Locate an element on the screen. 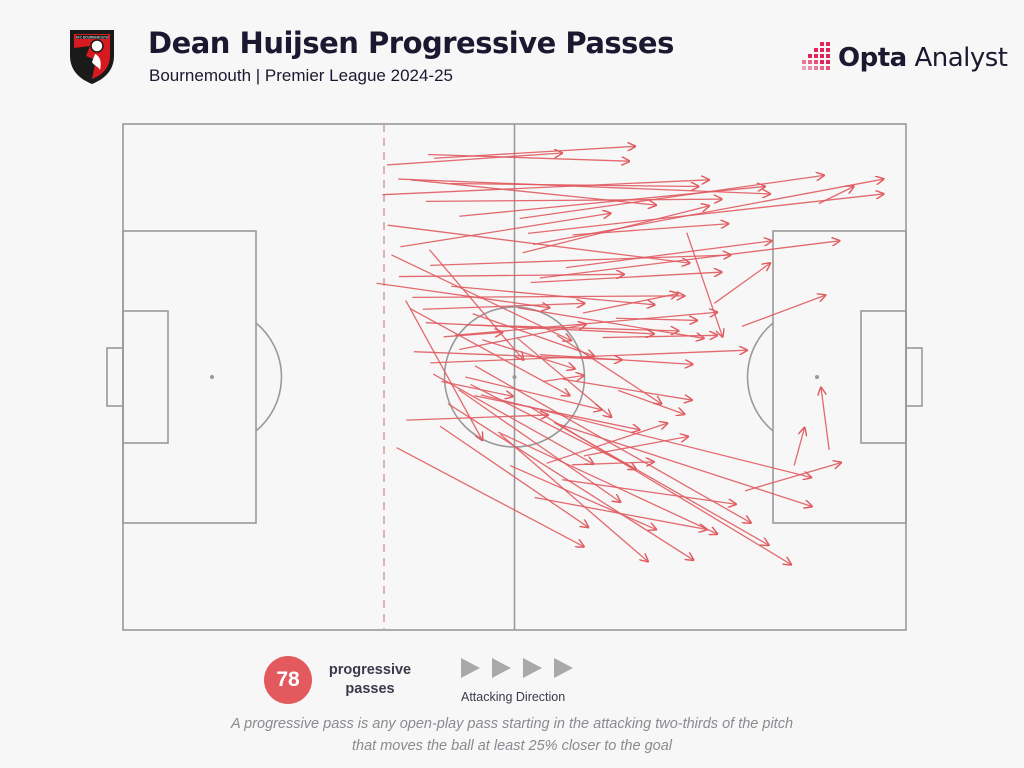  right-penalty-spot is located at coordinates (817, 377).